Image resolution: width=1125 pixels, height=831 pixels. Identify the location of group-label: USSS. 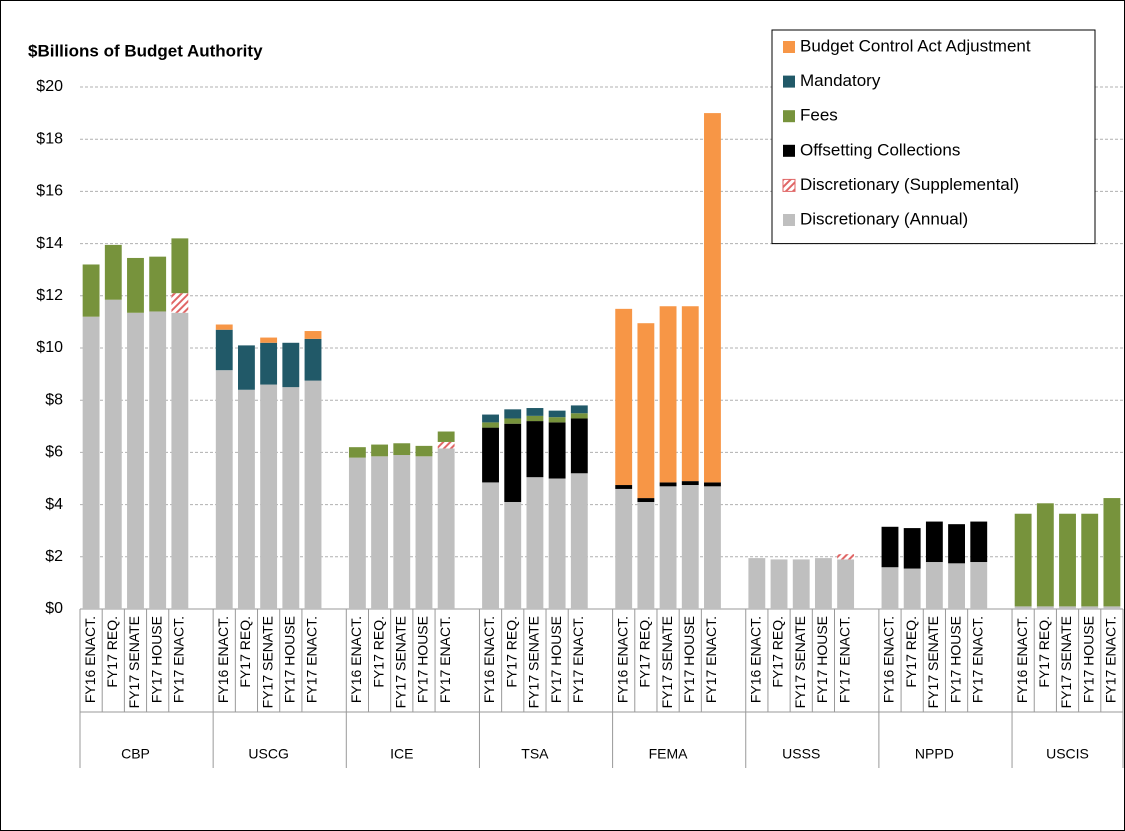
(801, 754).